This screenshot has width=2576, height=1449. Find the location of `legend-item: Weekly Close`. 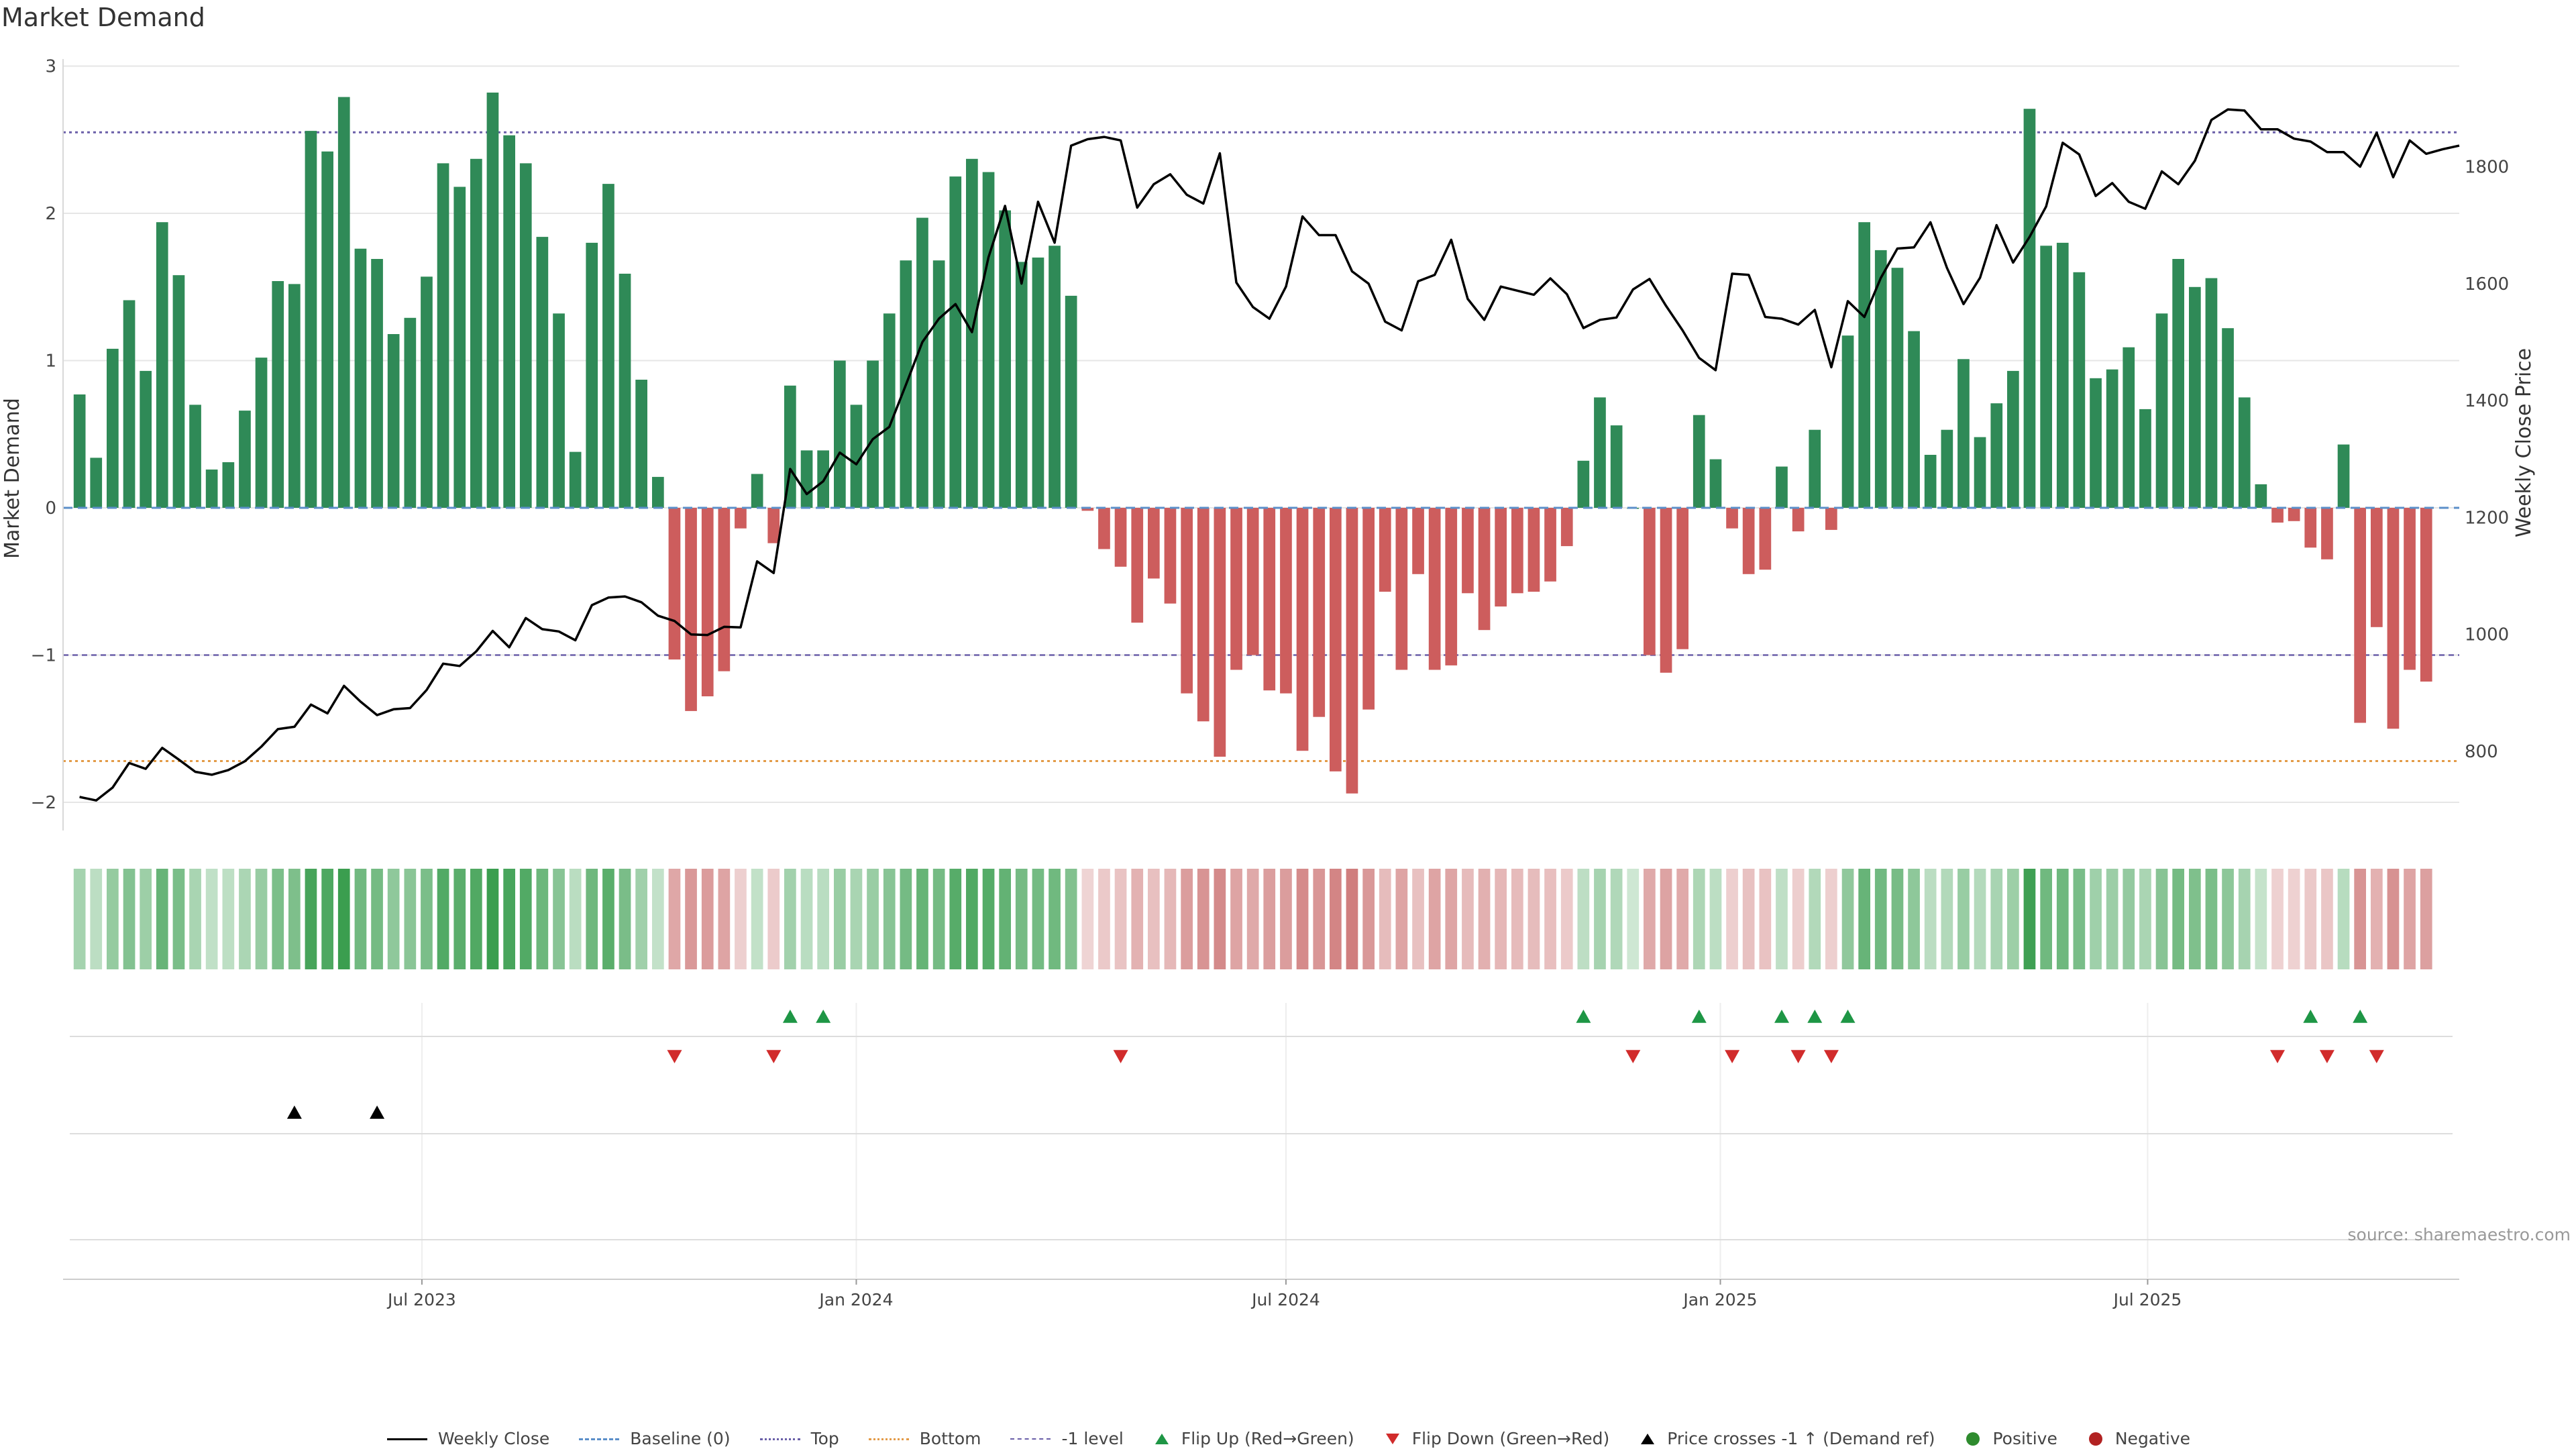

legend-item: Weekly Close is located at coordinates (467, 1438).